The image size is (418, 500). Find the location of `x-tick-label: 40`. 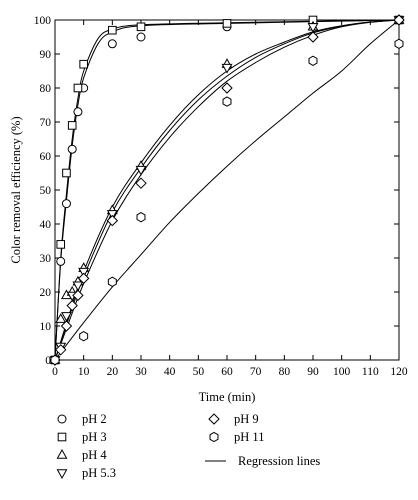

x-tick-label: 40 is located at coordinates (170, 372).